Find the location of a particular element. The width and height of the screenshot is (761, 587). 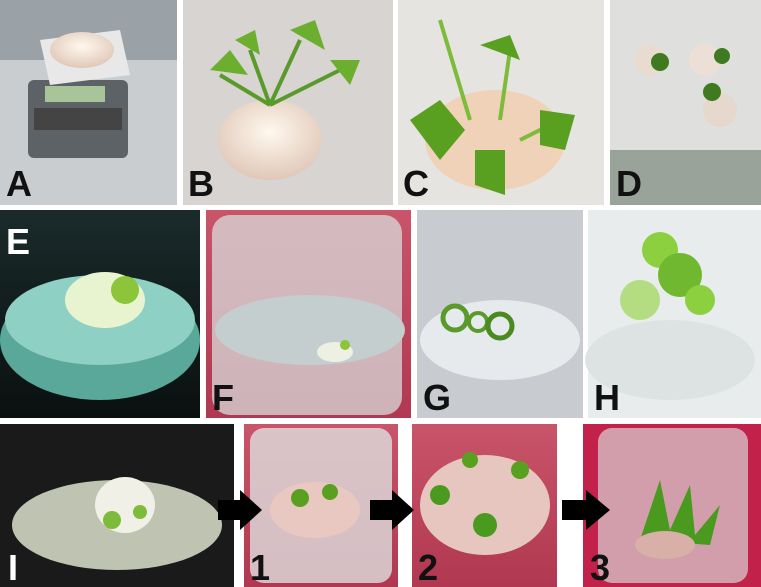

panel-2: 2 is located at coordinates (484, 505).